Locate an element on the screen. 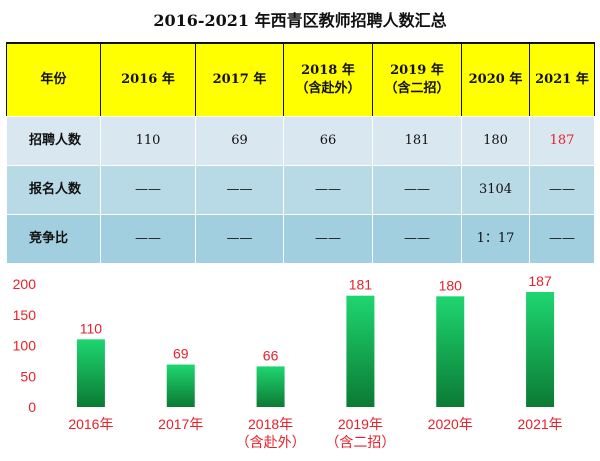 This screenshot has width=600, height=461. header-2016: 2016 年 is located at coordinates (148, 79).